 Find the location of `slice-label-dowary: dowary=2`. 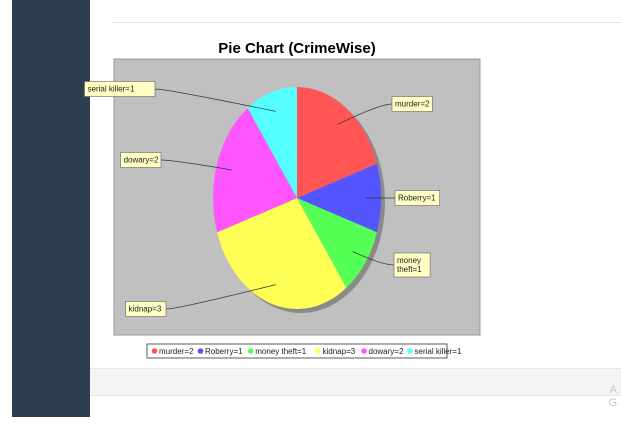

slice-label-dowary: dowary=2 is located at coordinates (141, 160).